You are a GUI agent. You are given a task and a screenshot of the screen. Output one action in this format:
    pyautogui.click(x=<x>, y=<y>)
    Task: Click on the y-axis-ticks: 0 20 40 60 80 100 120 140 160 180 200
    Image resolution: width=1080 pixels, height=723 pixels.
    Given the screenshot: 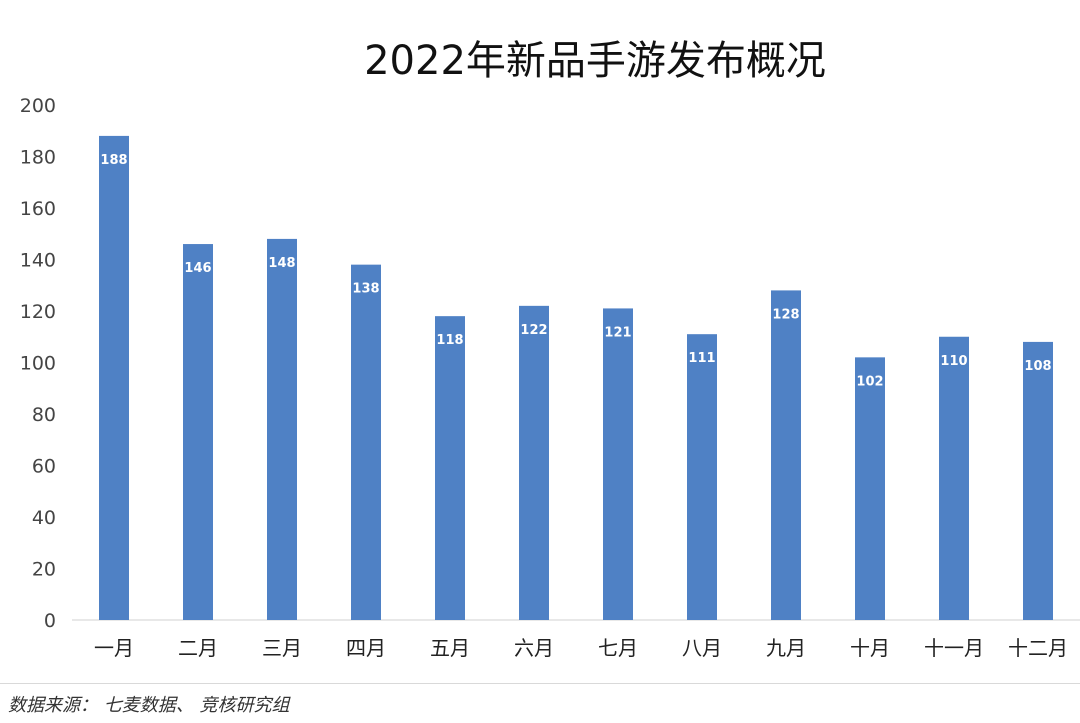 What is the action you would take?
    pyautogui.click(x=38, y=363)
    